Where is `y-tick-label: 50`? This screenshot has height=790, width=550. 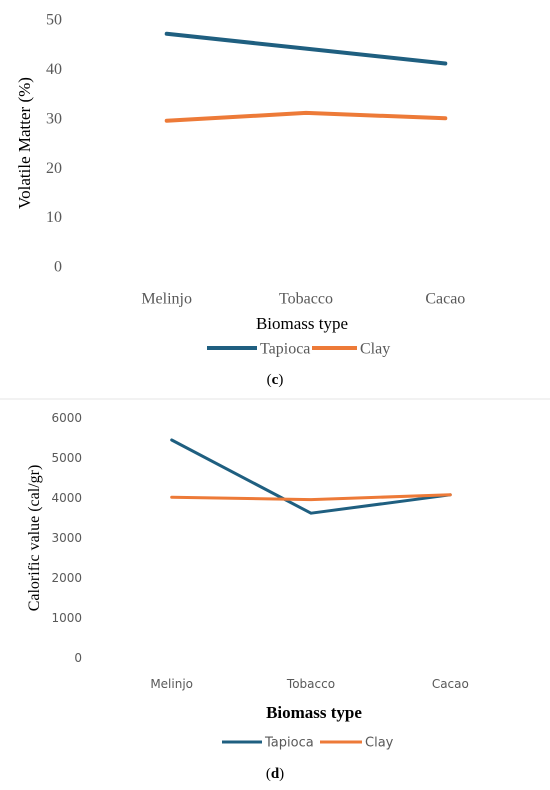
y-tick-label: 50 is located at coordinates (54, 20).